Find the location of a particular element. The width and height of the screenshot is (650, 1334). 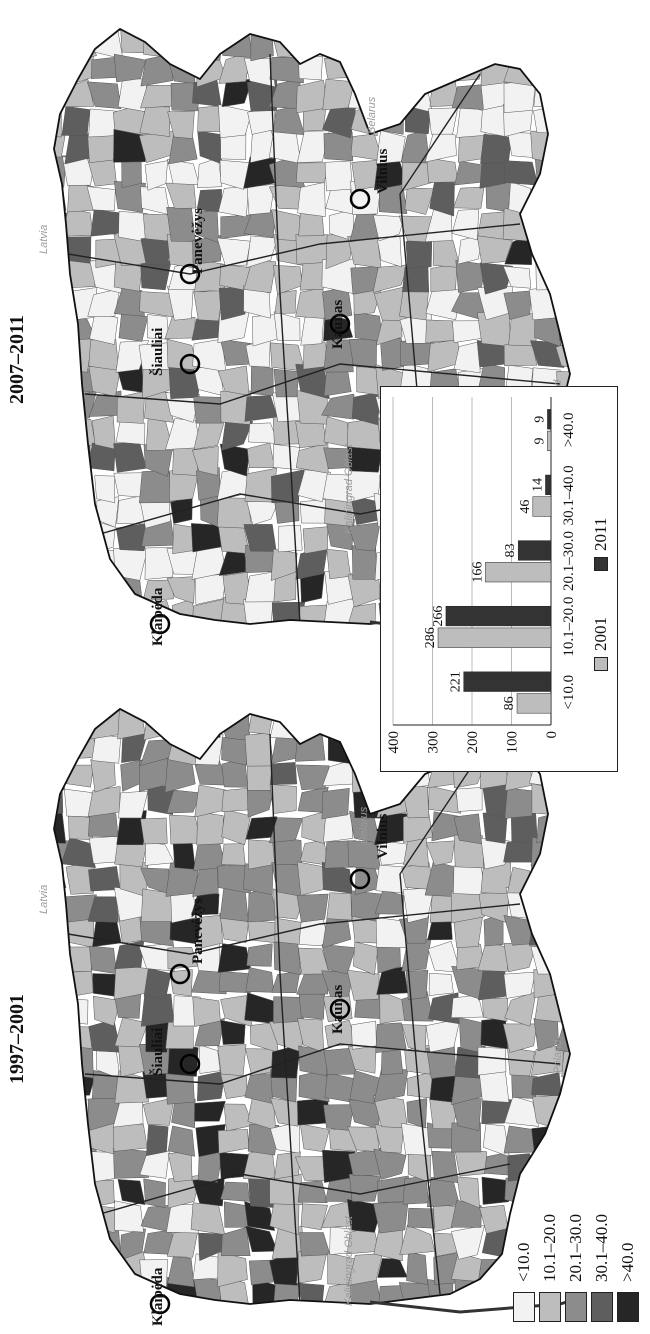

x-tick-label: 10.1–20.0 is located at coordinates (569, 627).